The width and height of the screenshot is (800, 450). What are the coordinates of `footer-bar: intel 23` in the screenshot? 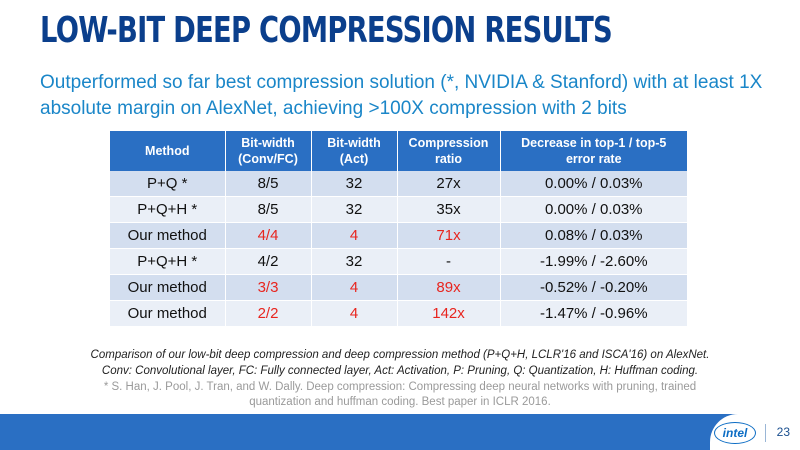 It's located at (400, 432).